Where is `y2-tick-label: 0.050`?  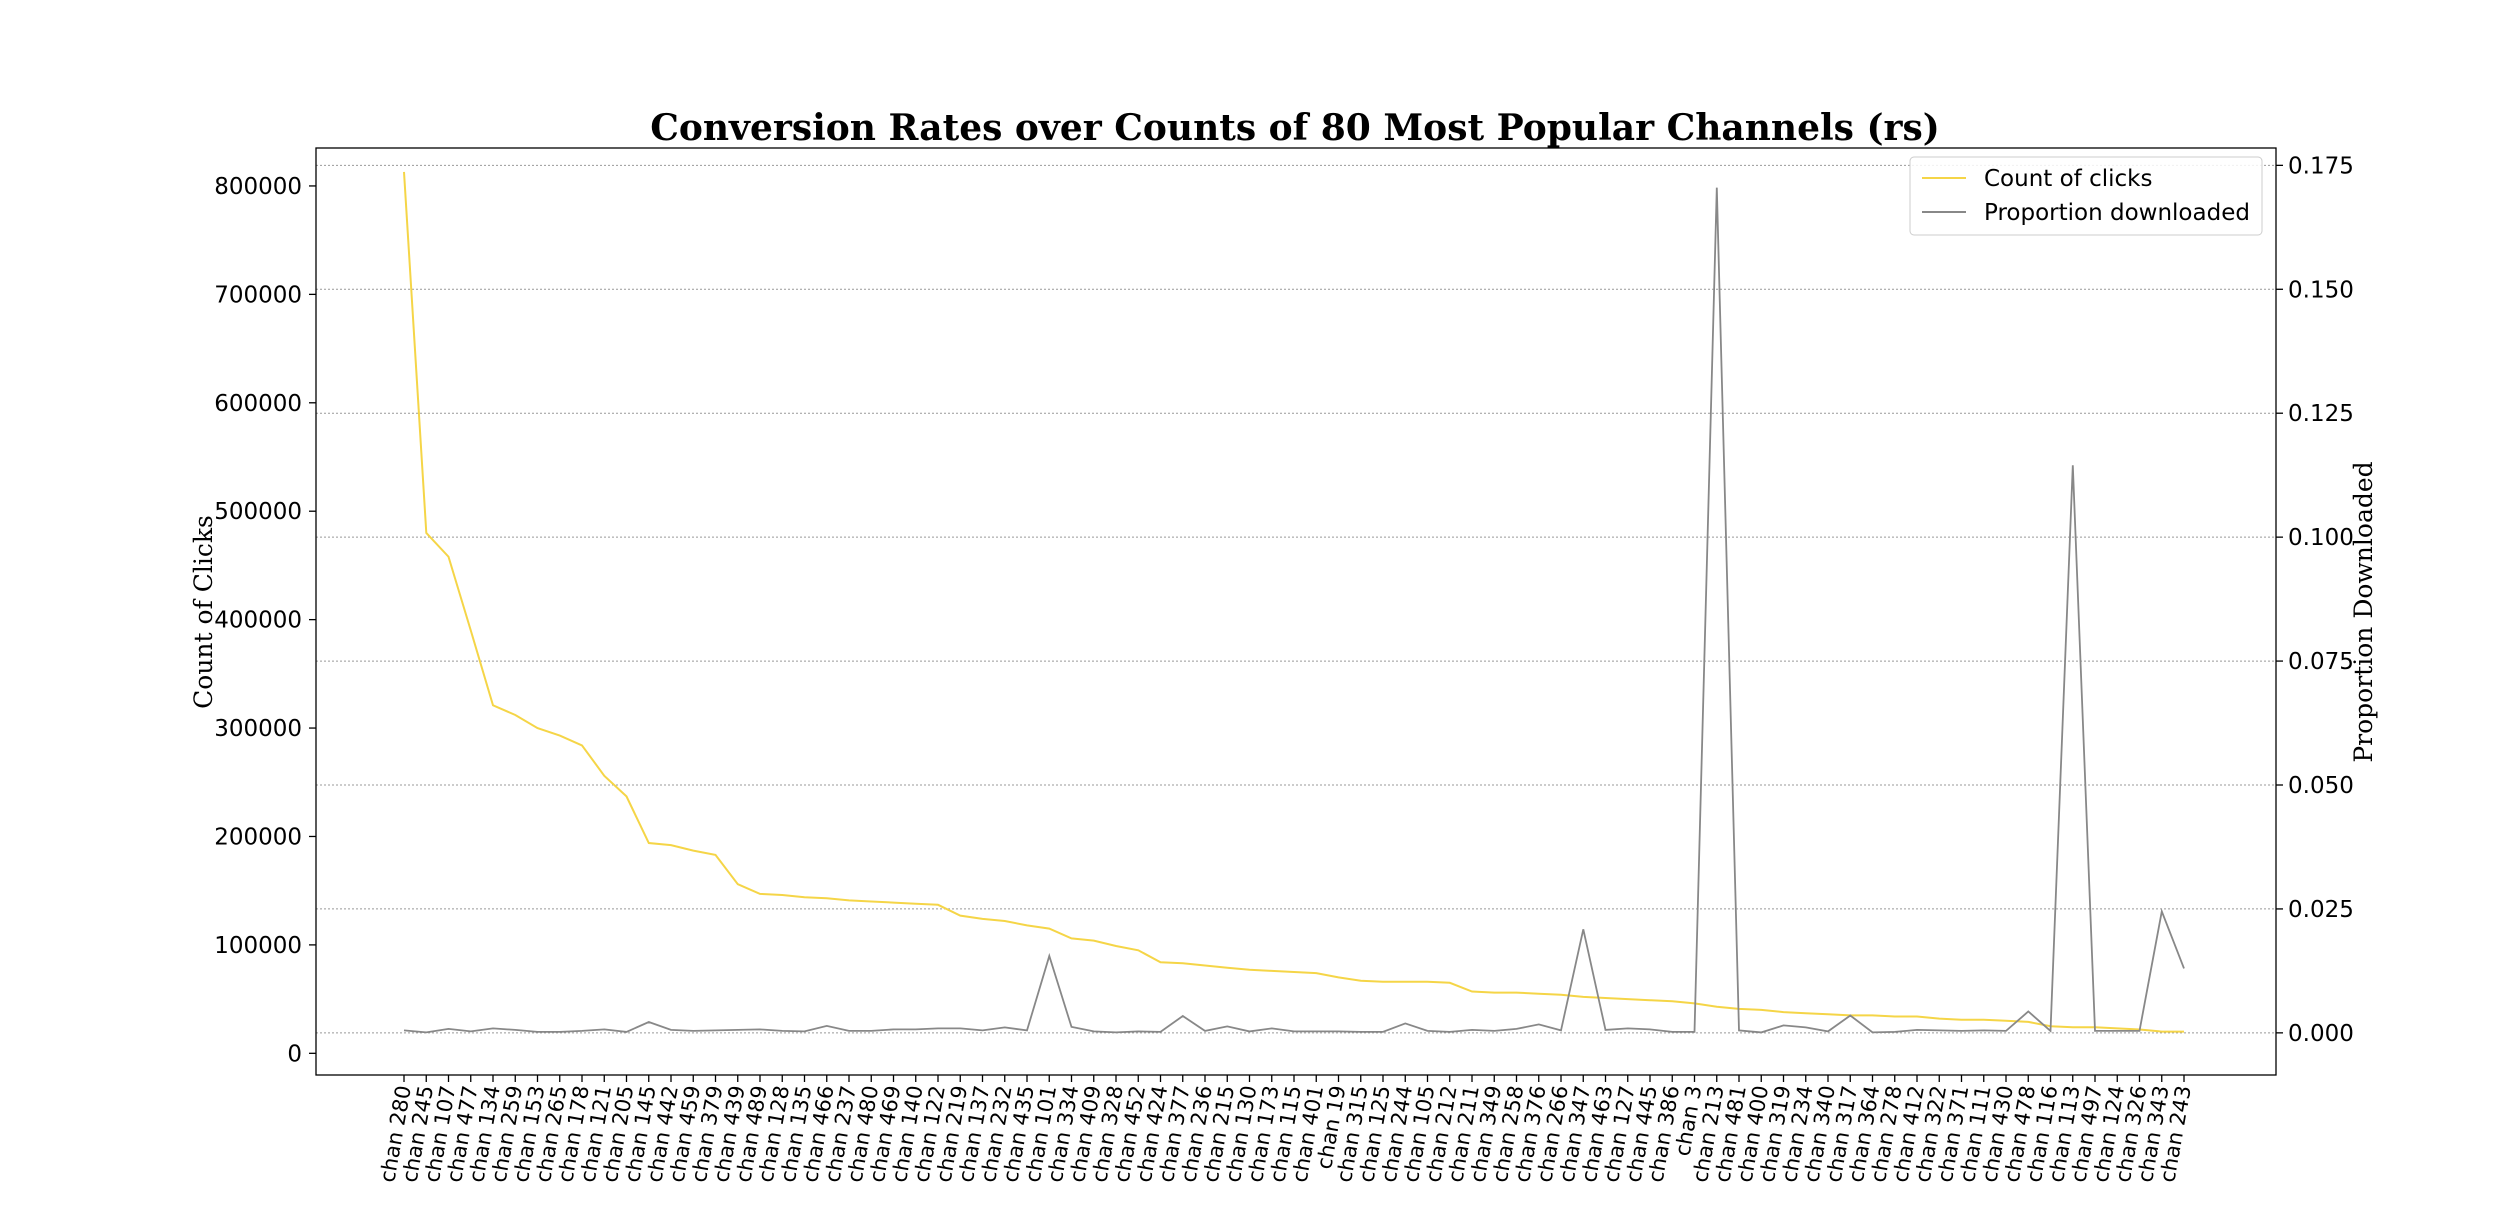
y2-tick-label: 0.050 is located at coordinates (2321, 786).